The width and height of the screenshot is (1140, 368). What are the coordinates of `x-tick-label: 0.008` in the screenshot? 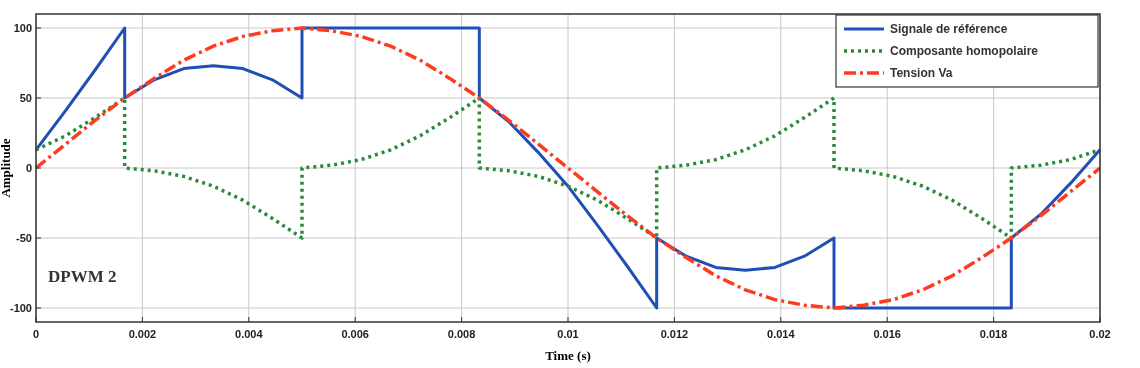 It's located at (461, 334).